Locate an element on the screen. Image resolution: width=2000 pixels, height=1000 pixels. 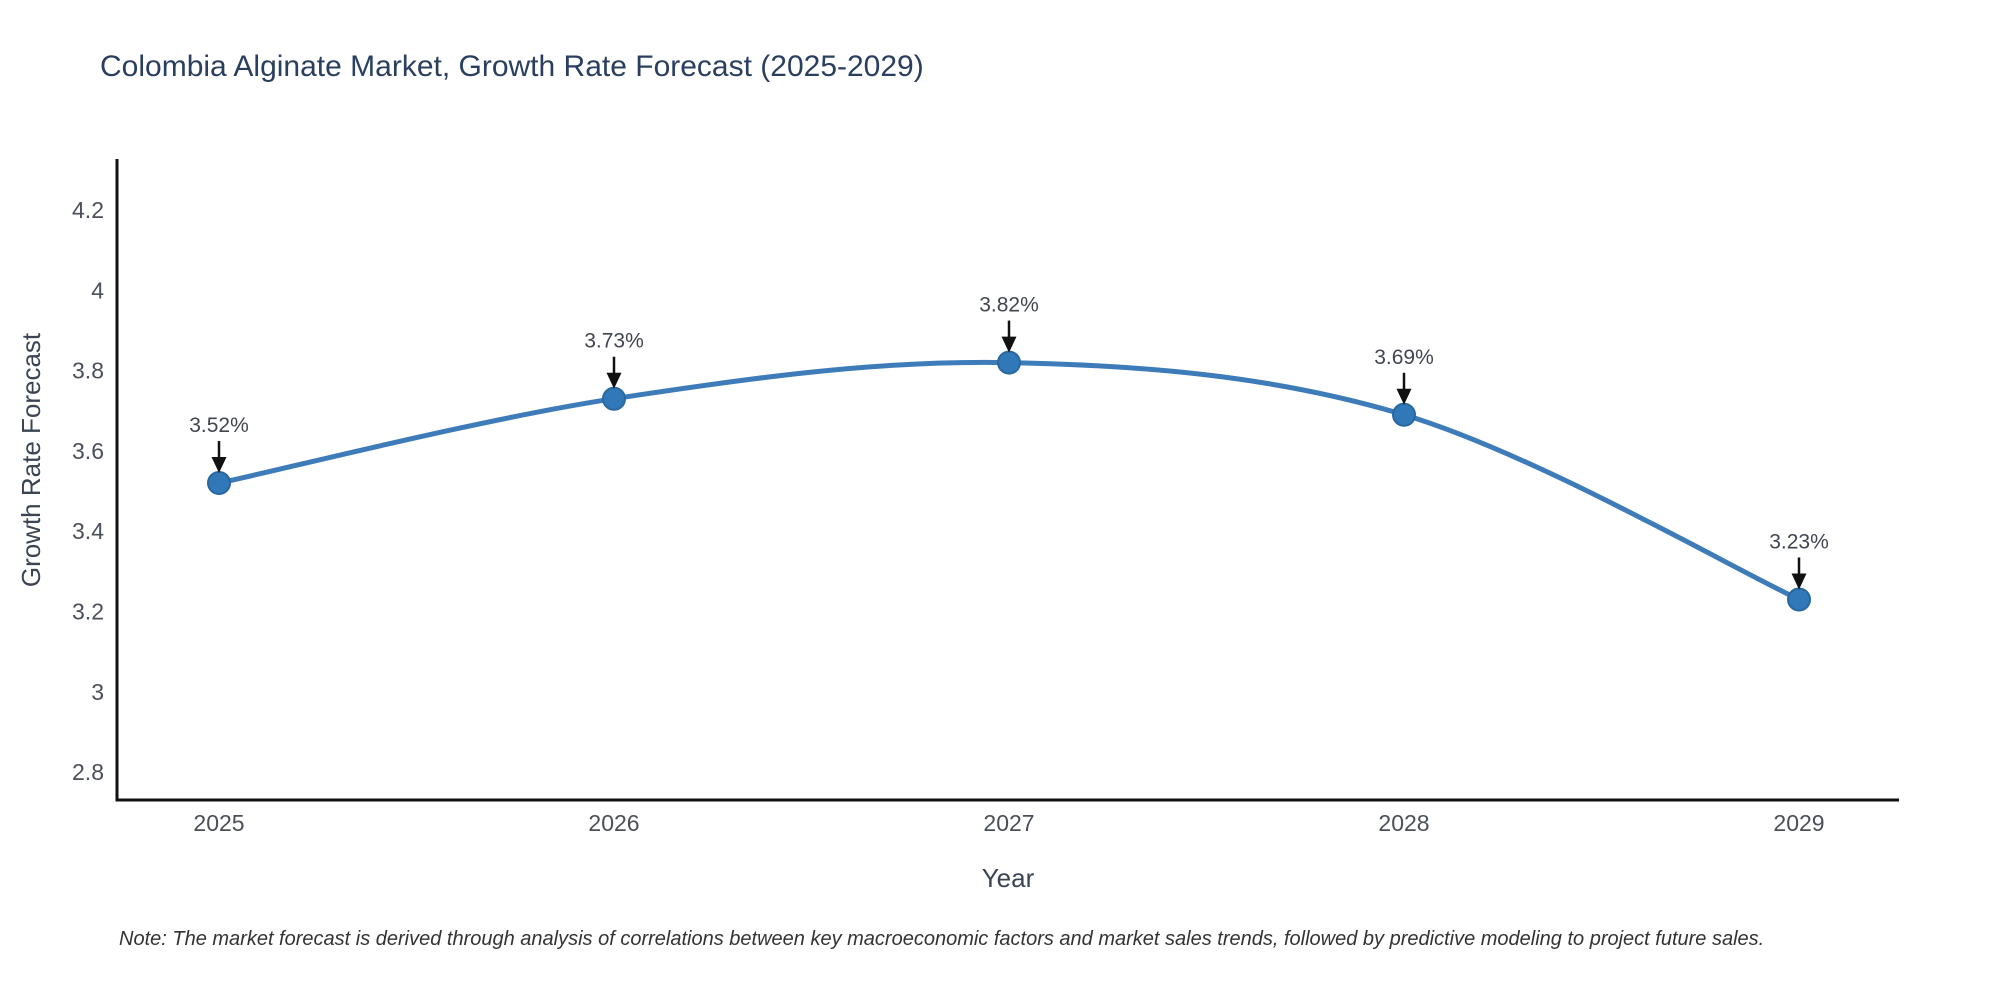
x-tick-label: 2027 is located at coordinates (1008, 823).